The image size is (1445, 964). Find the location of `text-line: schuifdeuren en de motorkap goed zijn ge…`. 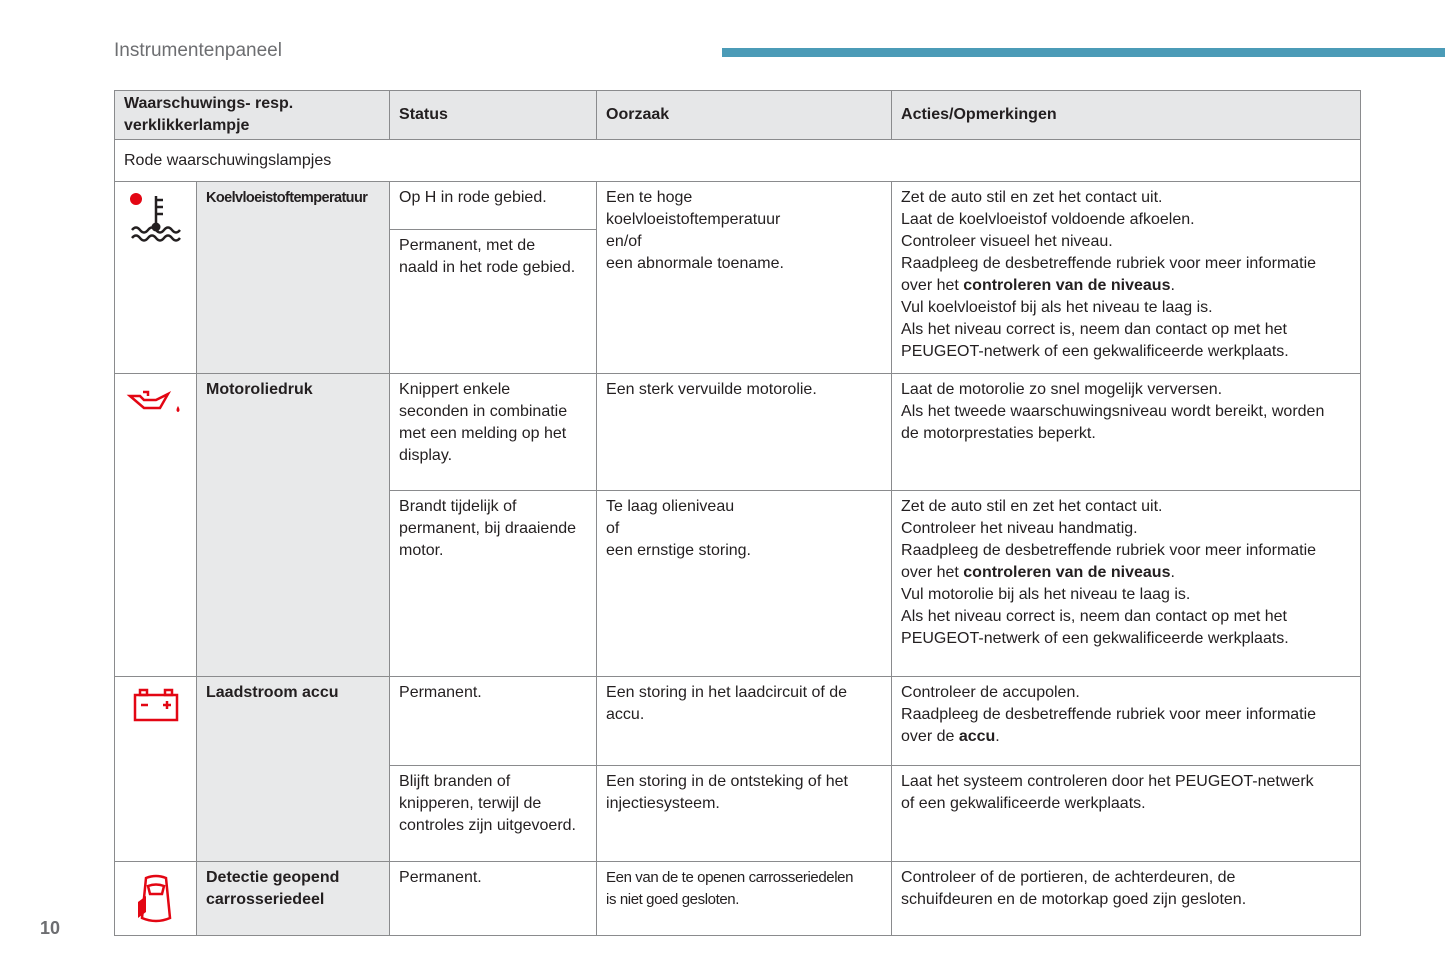

text-line: schuifdeuren en de motorkap goed zijn ge… is located at coordinates (1074, 899).